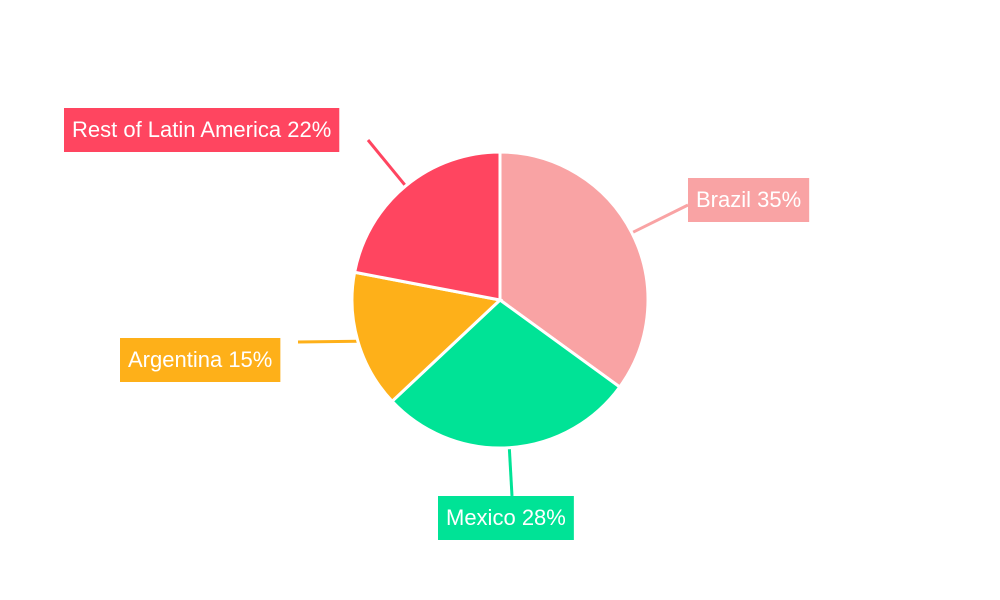  I want to click on label-text: Brazil 35%, so click(748, 199).